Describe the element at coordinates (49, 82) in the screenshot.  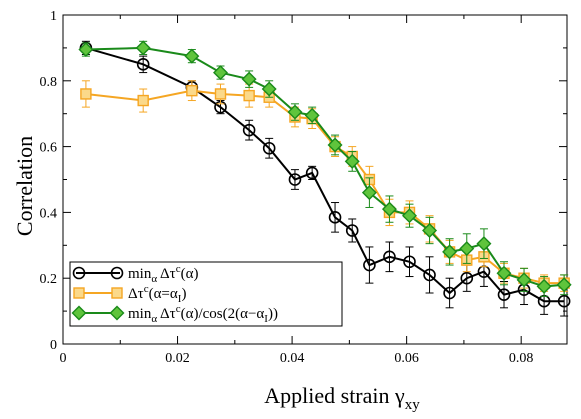
I see `y-tick-label: 0.8` at that location.